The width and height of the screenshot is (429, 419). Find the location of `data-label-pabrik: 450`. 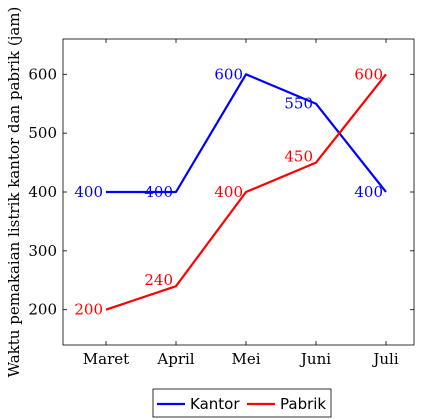

data-label-pabrik: 450 is located at coordinates (298, 157).